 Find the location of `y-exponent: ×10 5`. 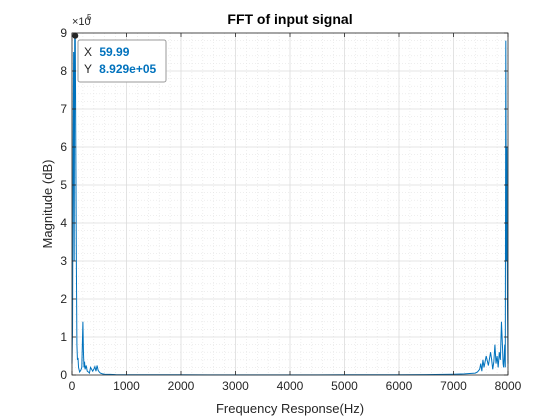

y-exponent: ×10 5 is located at coordinates (82, 20).